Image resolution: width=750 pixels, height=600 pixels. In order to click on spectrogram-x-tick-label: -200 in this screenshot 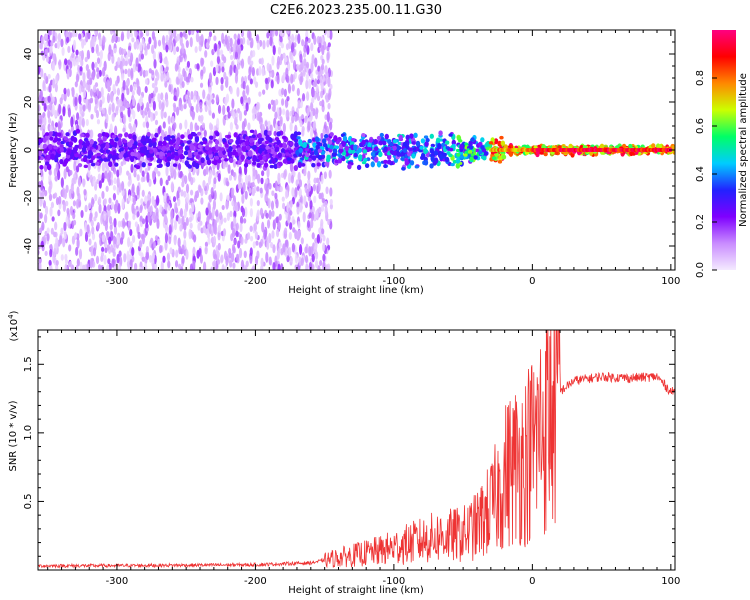, I will do `click(255, 281)`.